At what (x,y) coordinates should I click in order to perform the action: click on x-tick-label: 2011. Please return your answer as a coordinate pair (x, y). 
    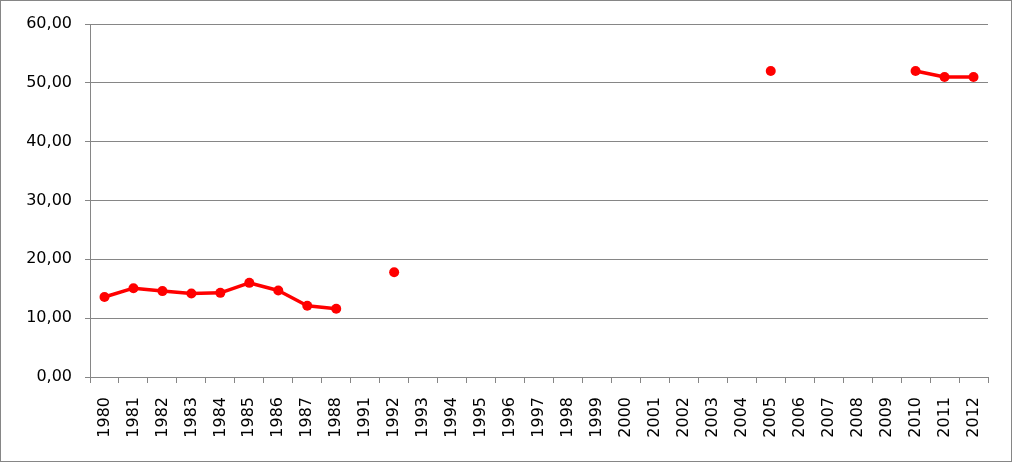
    Looking at the image, I should click on (943, 417).